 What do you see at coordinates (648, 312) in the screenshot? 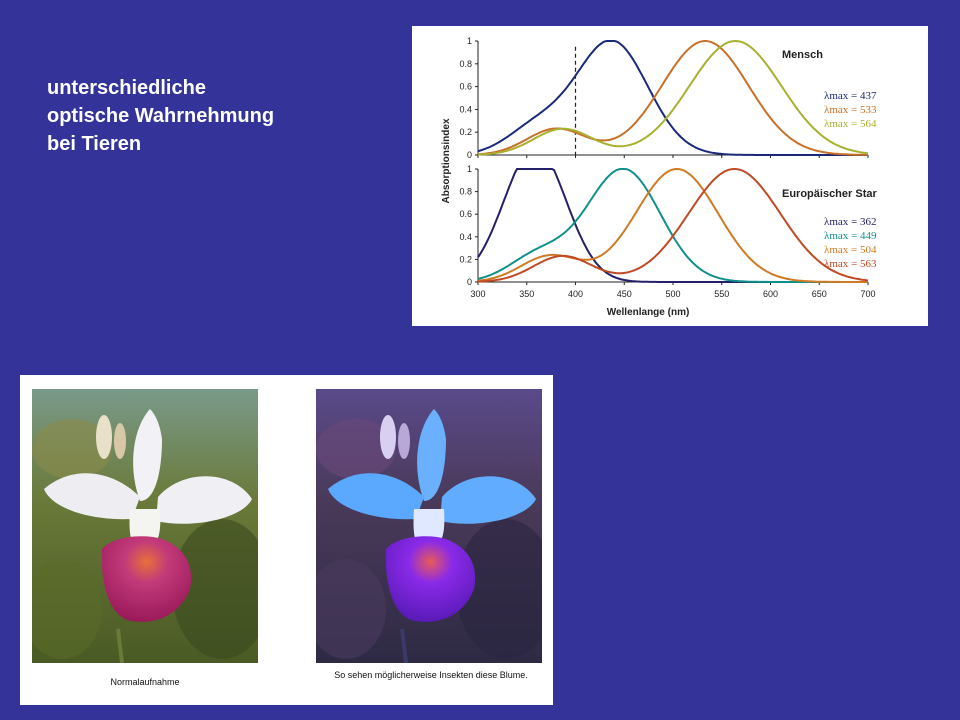
I see `x-axis-title: Wellenlange (nm)` at bounding box center [648, 312].